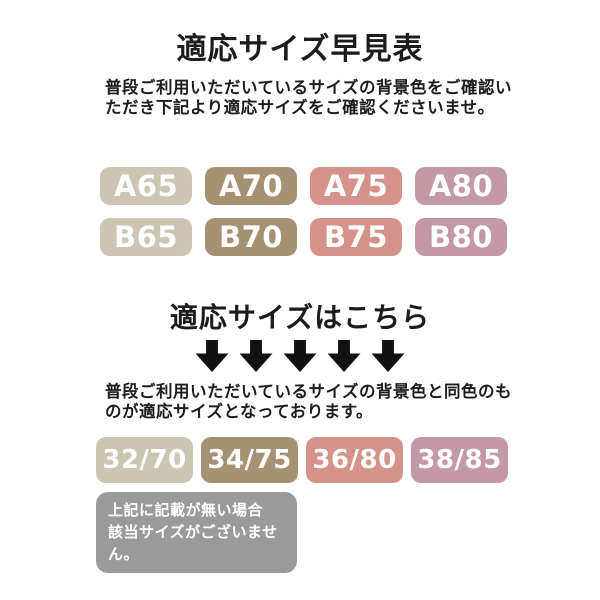 Image resolution: width=600 pixels, height=600 pixels. What do you see at coordinates (144, 460) in the screenshot?
I see `adapted-size-badge-32-70: 32/70` at bounding box center [144, 460].